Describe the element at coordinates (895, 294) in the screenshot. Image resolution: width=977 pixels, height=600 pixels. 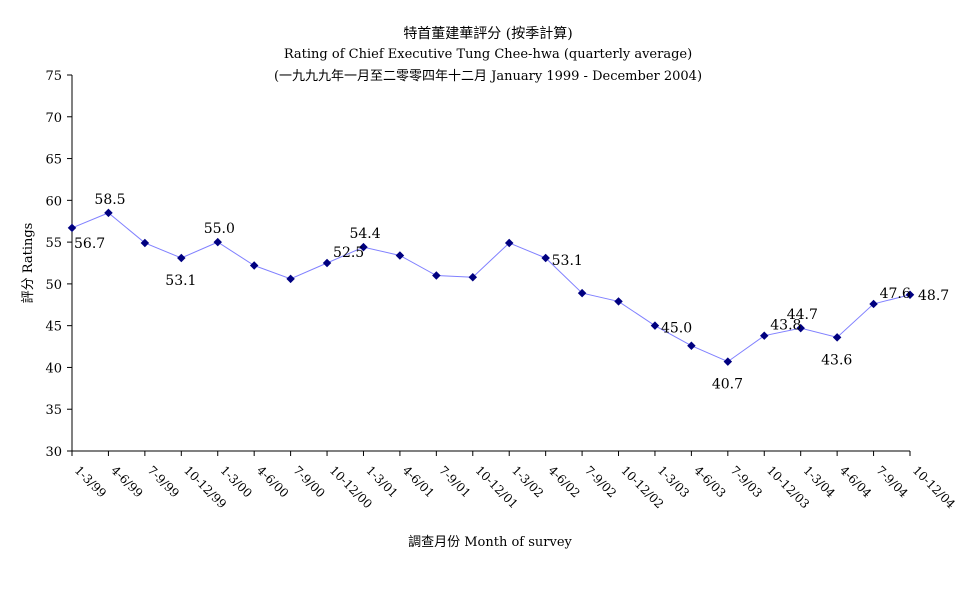
I see `data-label: 47.6` at that location.